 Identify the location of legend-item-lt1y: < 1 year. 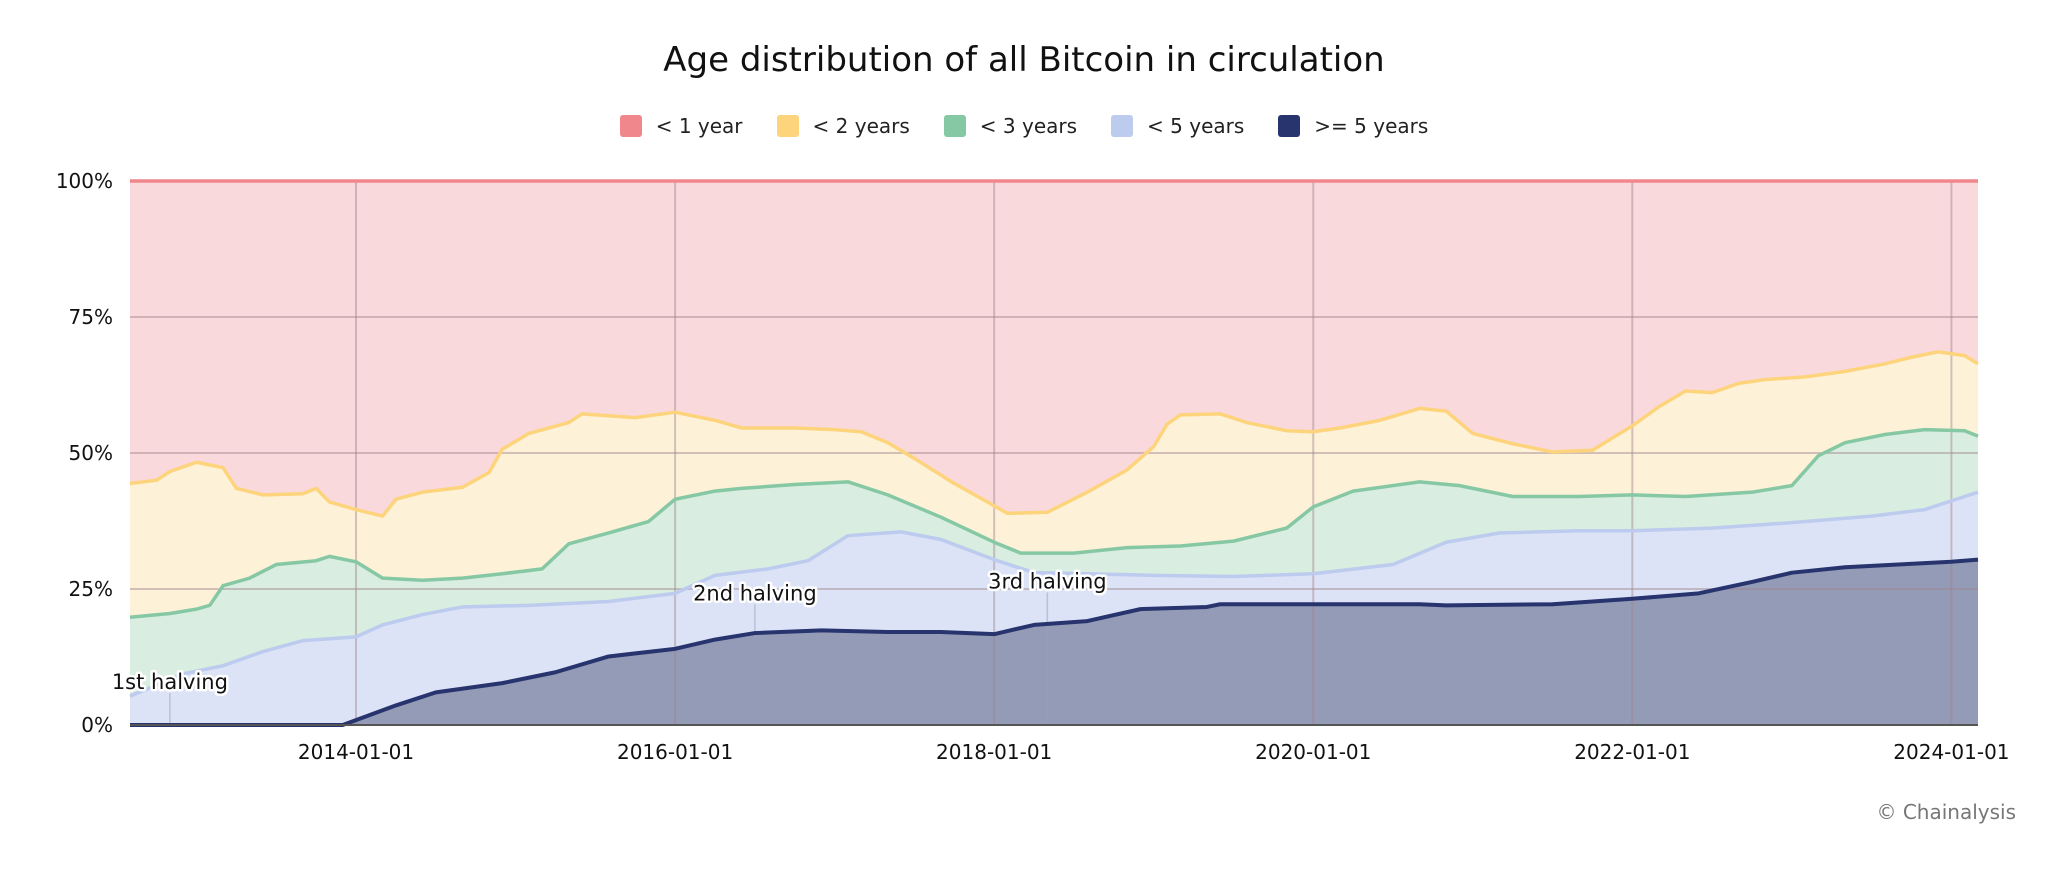
(681, 126).